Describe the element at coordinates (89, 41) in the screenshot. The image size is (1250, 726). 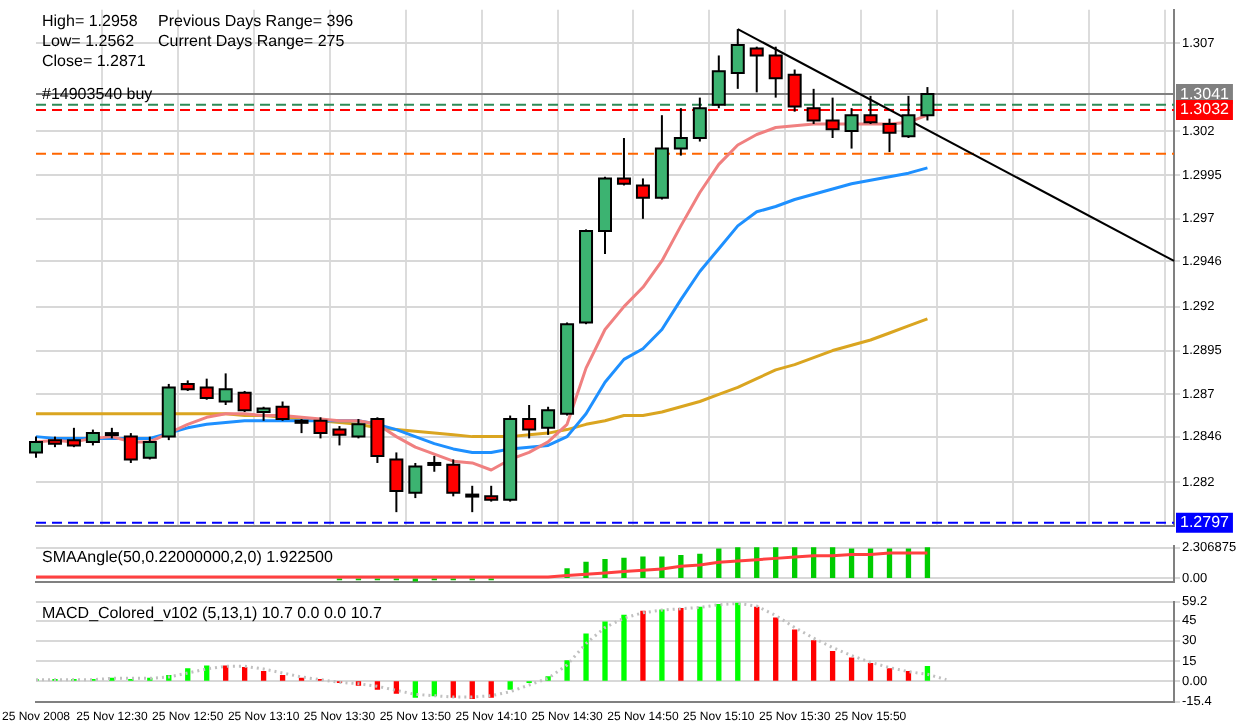
I see `annotation: Low= 1.2562` at that location.